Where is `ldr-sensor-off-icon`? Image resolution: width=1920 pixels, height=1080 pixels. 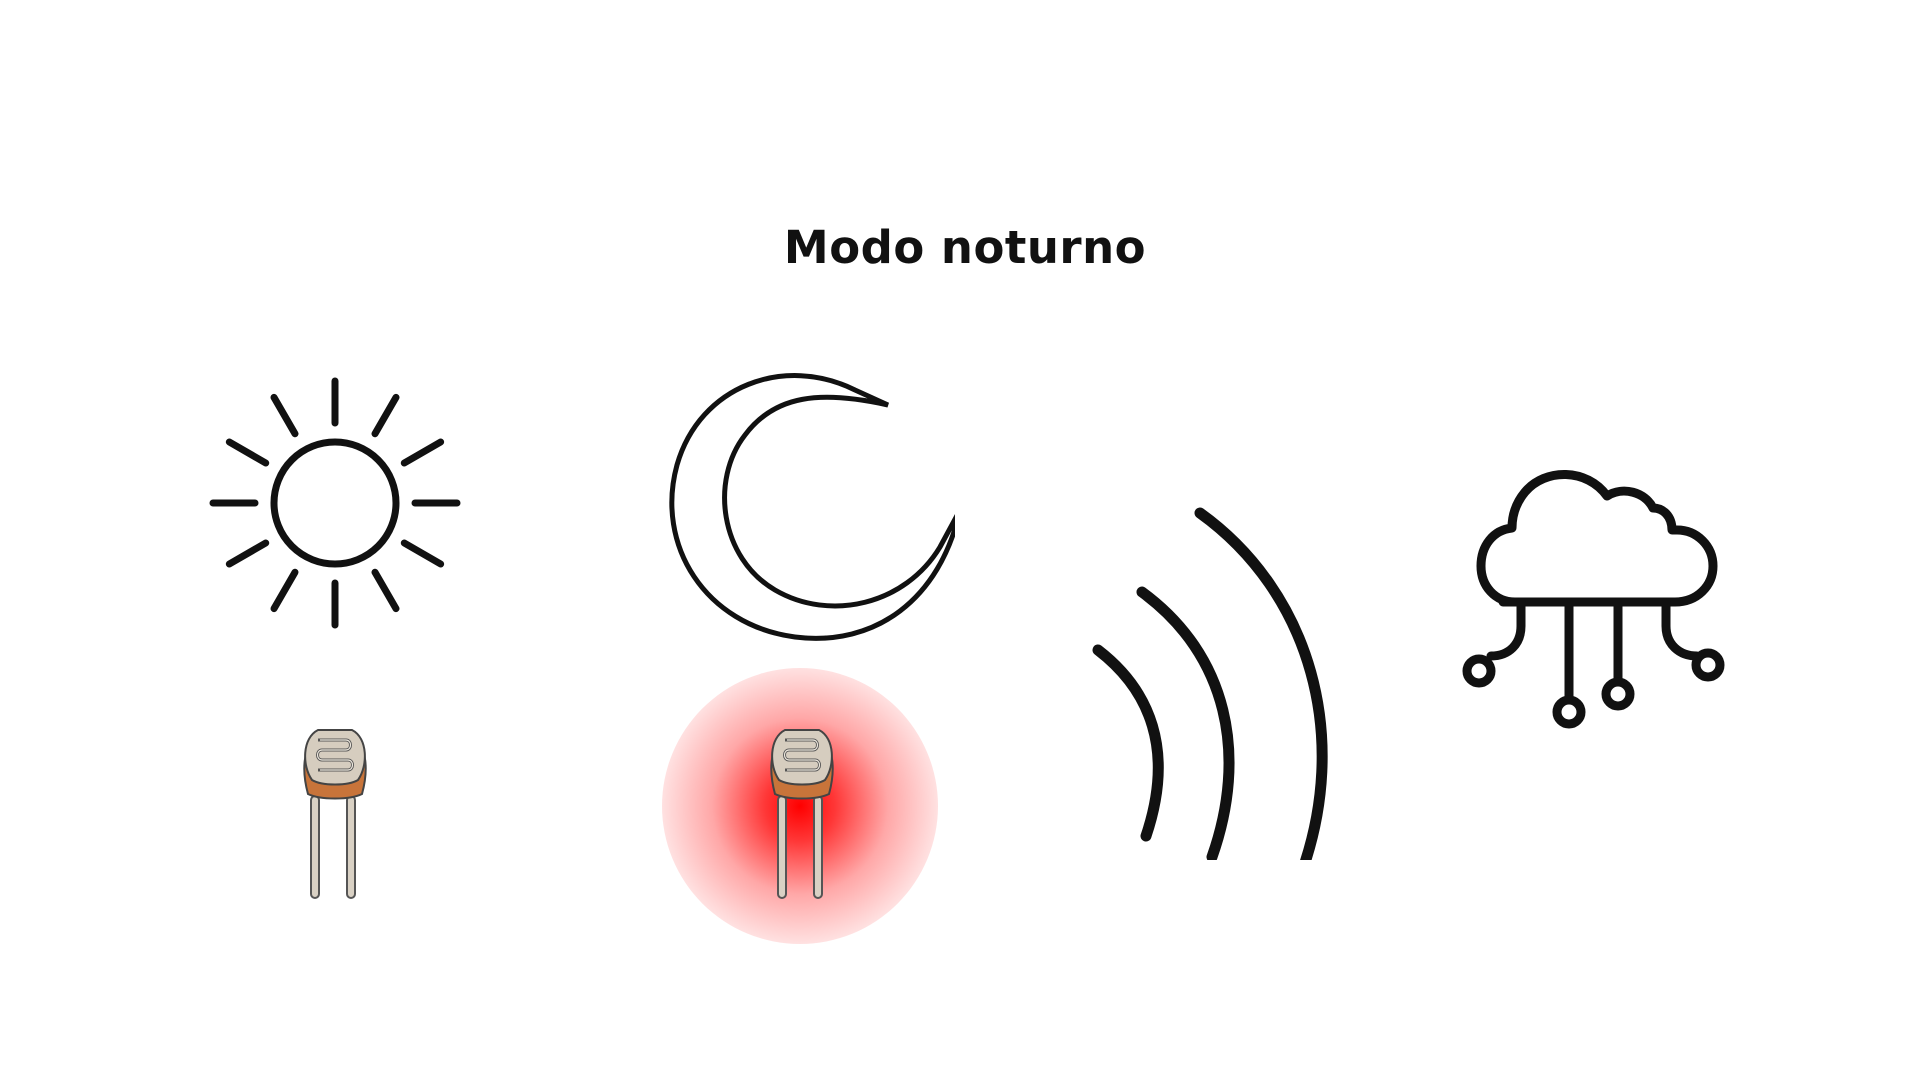 ldr-sensor-off-icon is located at coordinates (335, 814).